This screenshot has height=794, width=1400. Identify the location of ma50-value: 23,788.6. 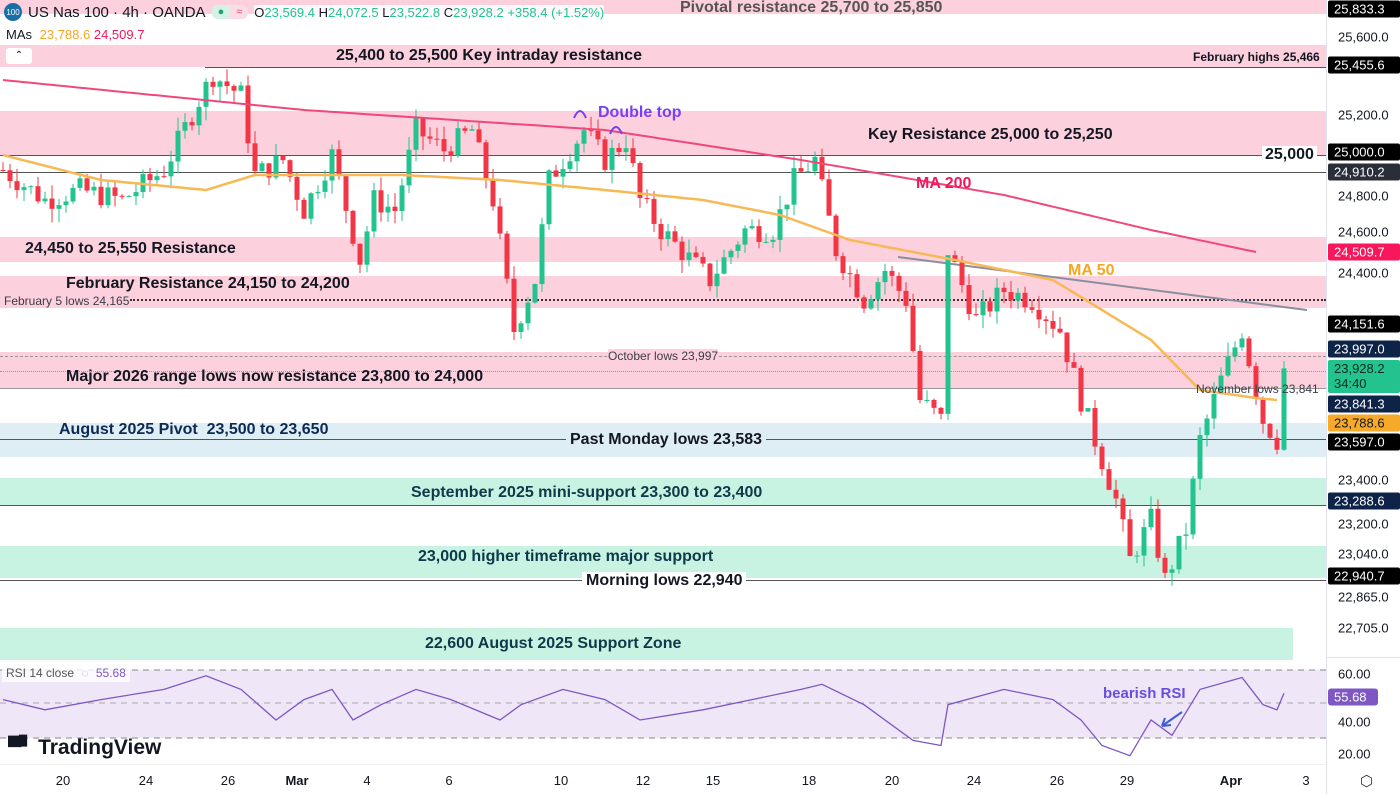
(65, 34).